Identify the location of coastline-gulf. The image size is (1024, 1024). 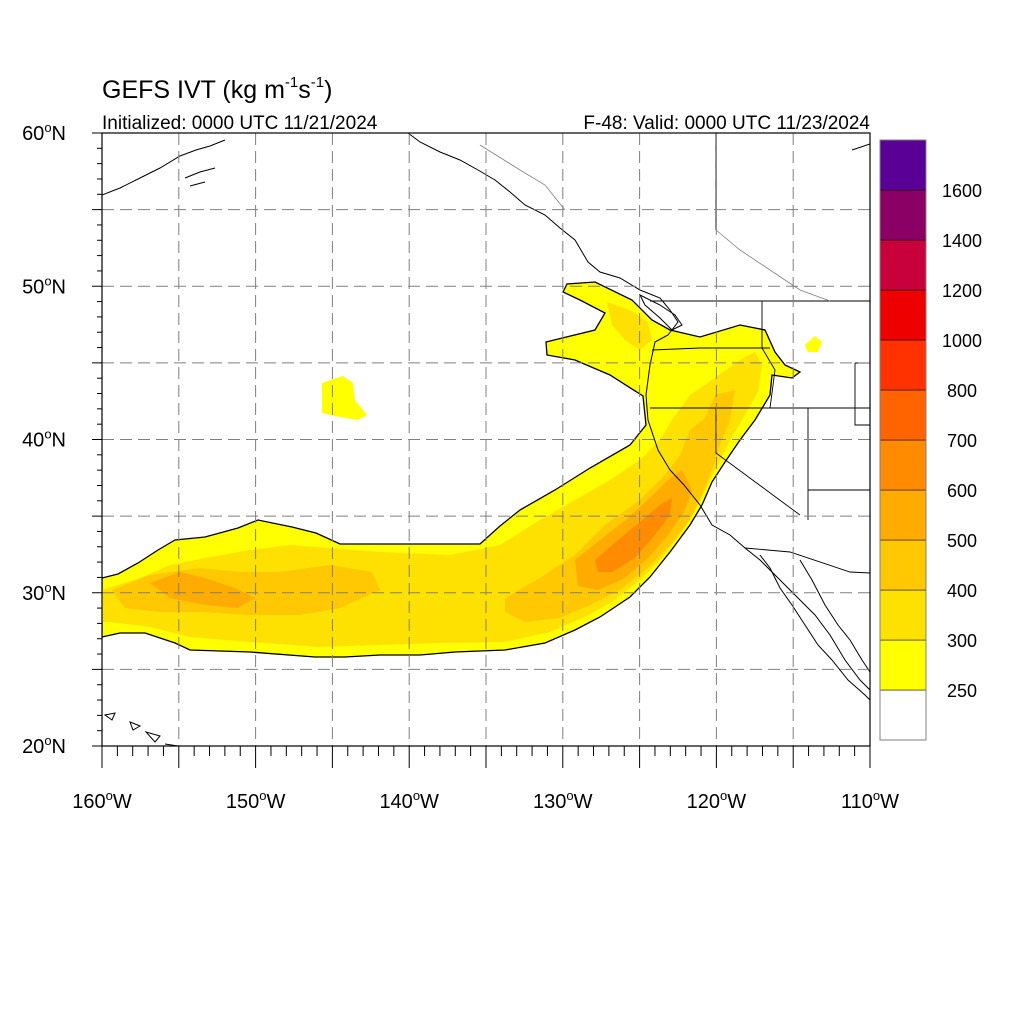
(834, 616).